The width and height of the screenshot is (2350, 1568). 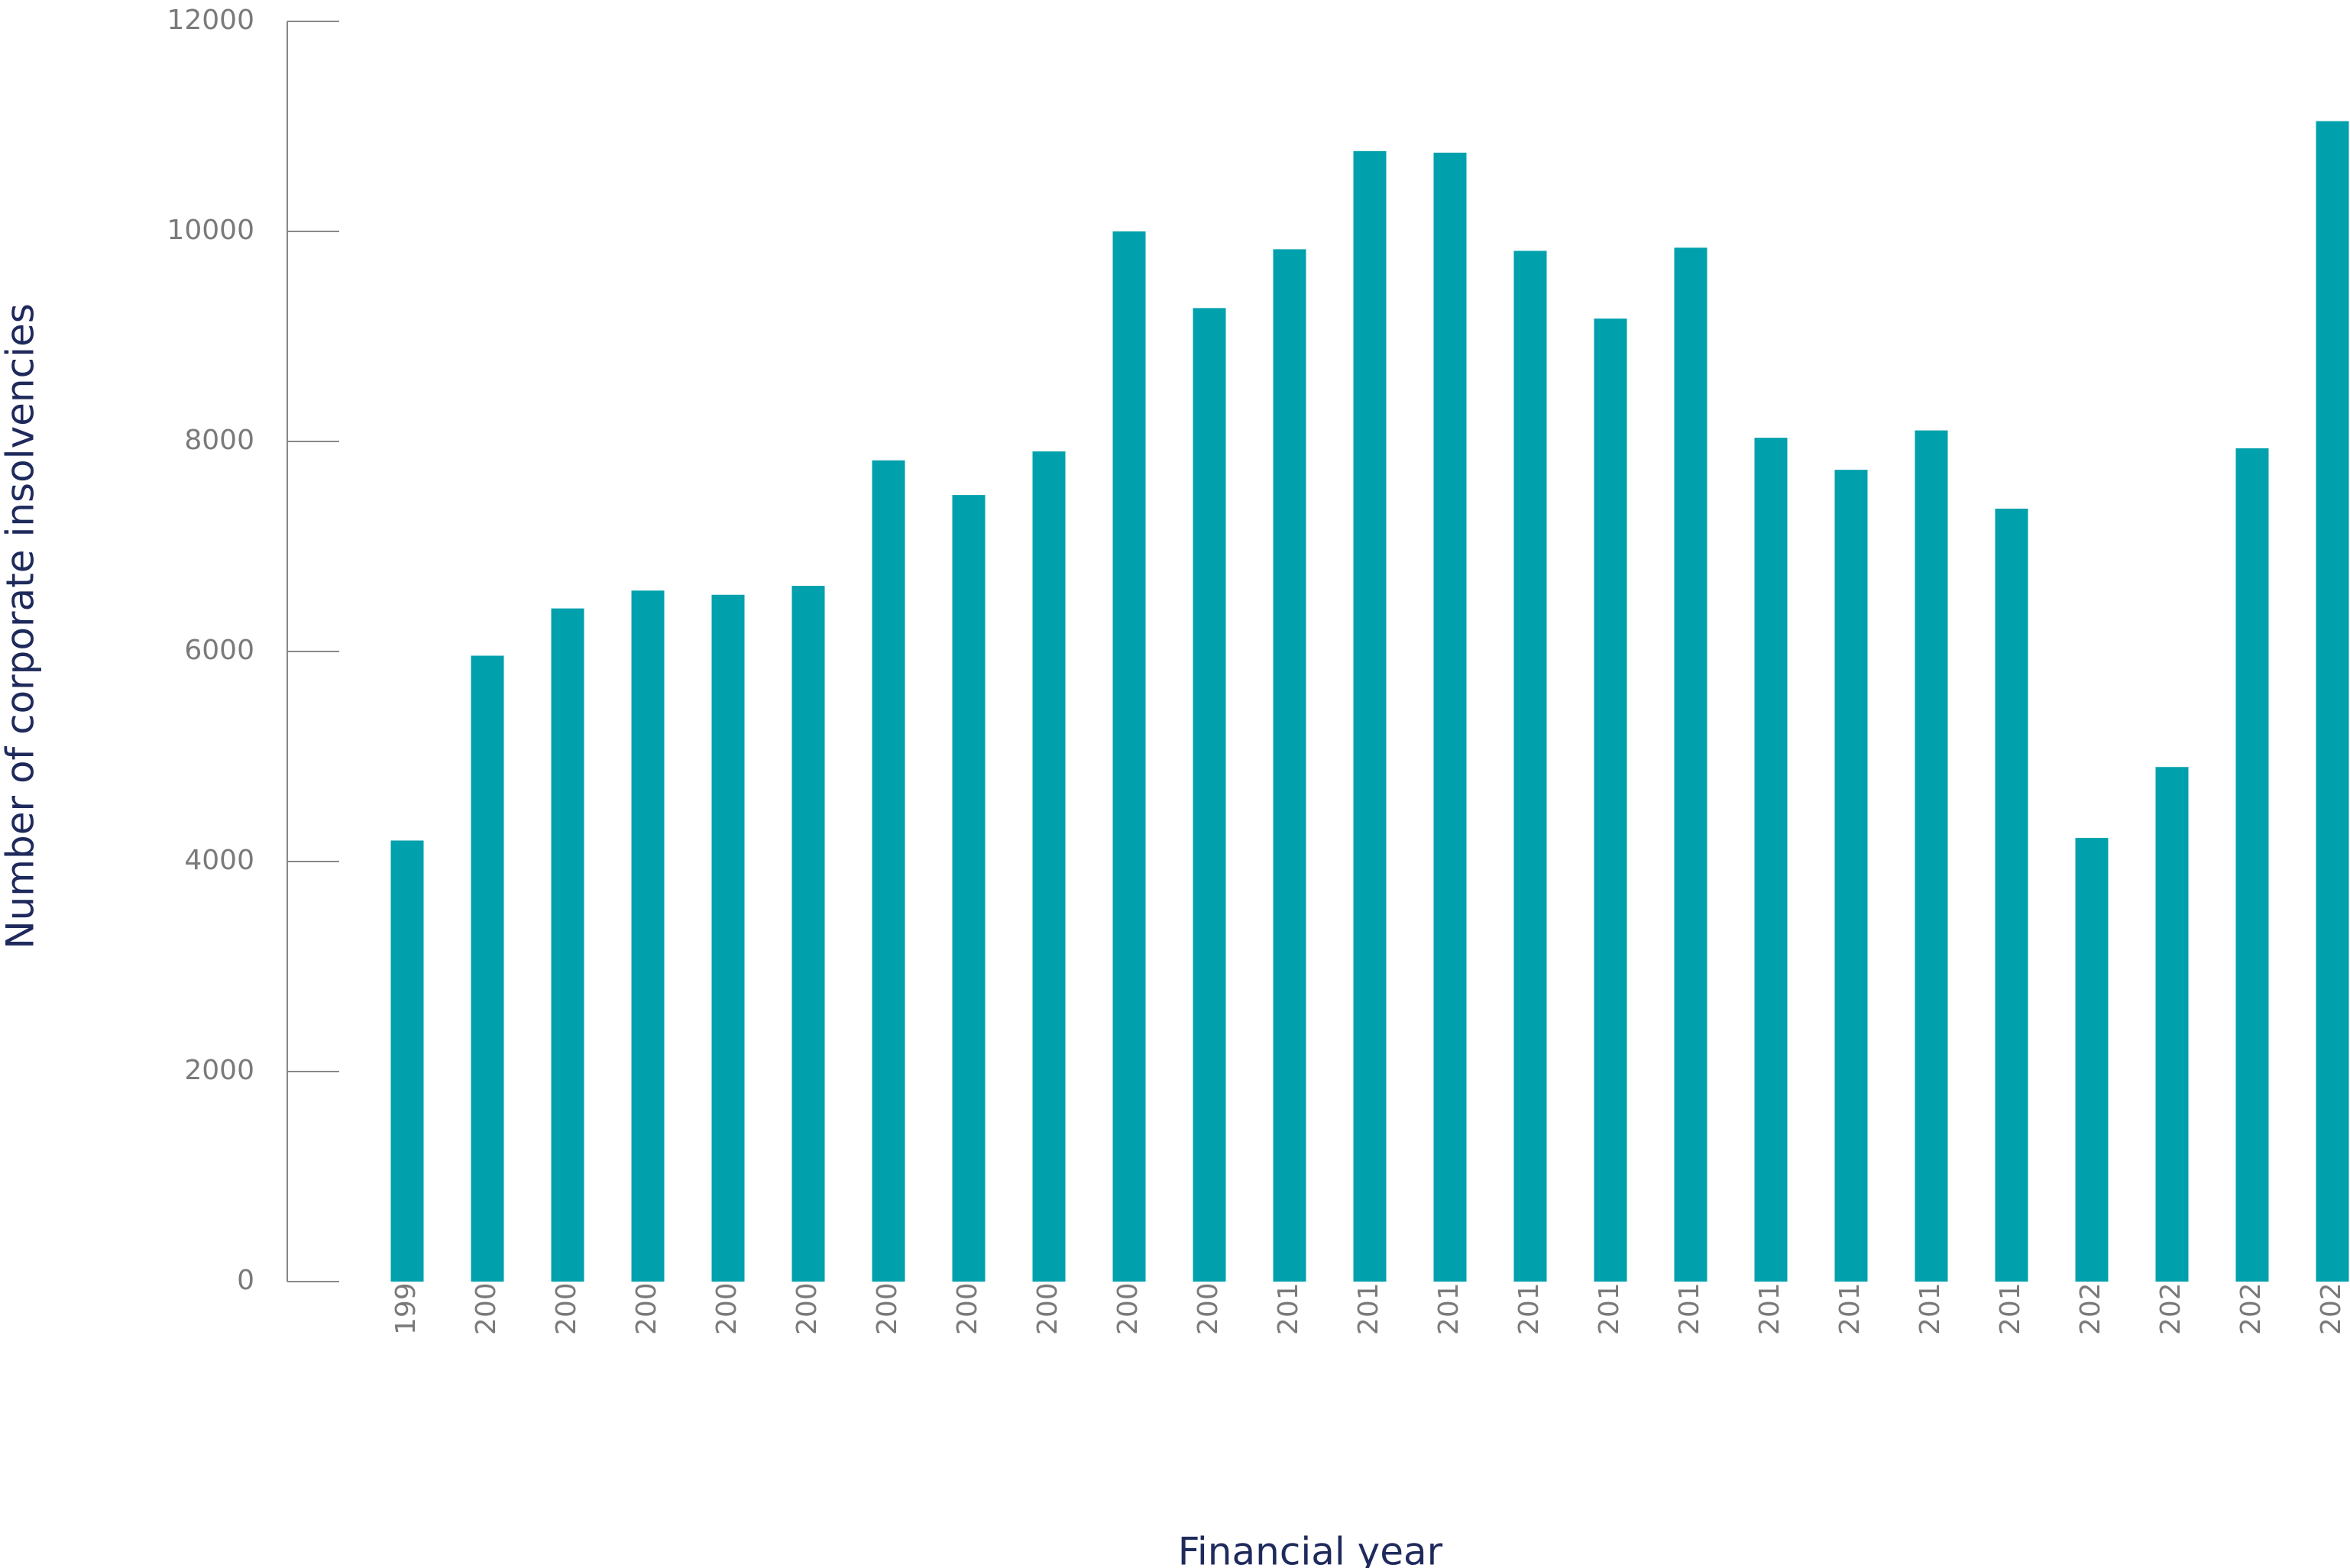 I want to click on y-tick-label: 6000, so click(x=219, y=650).